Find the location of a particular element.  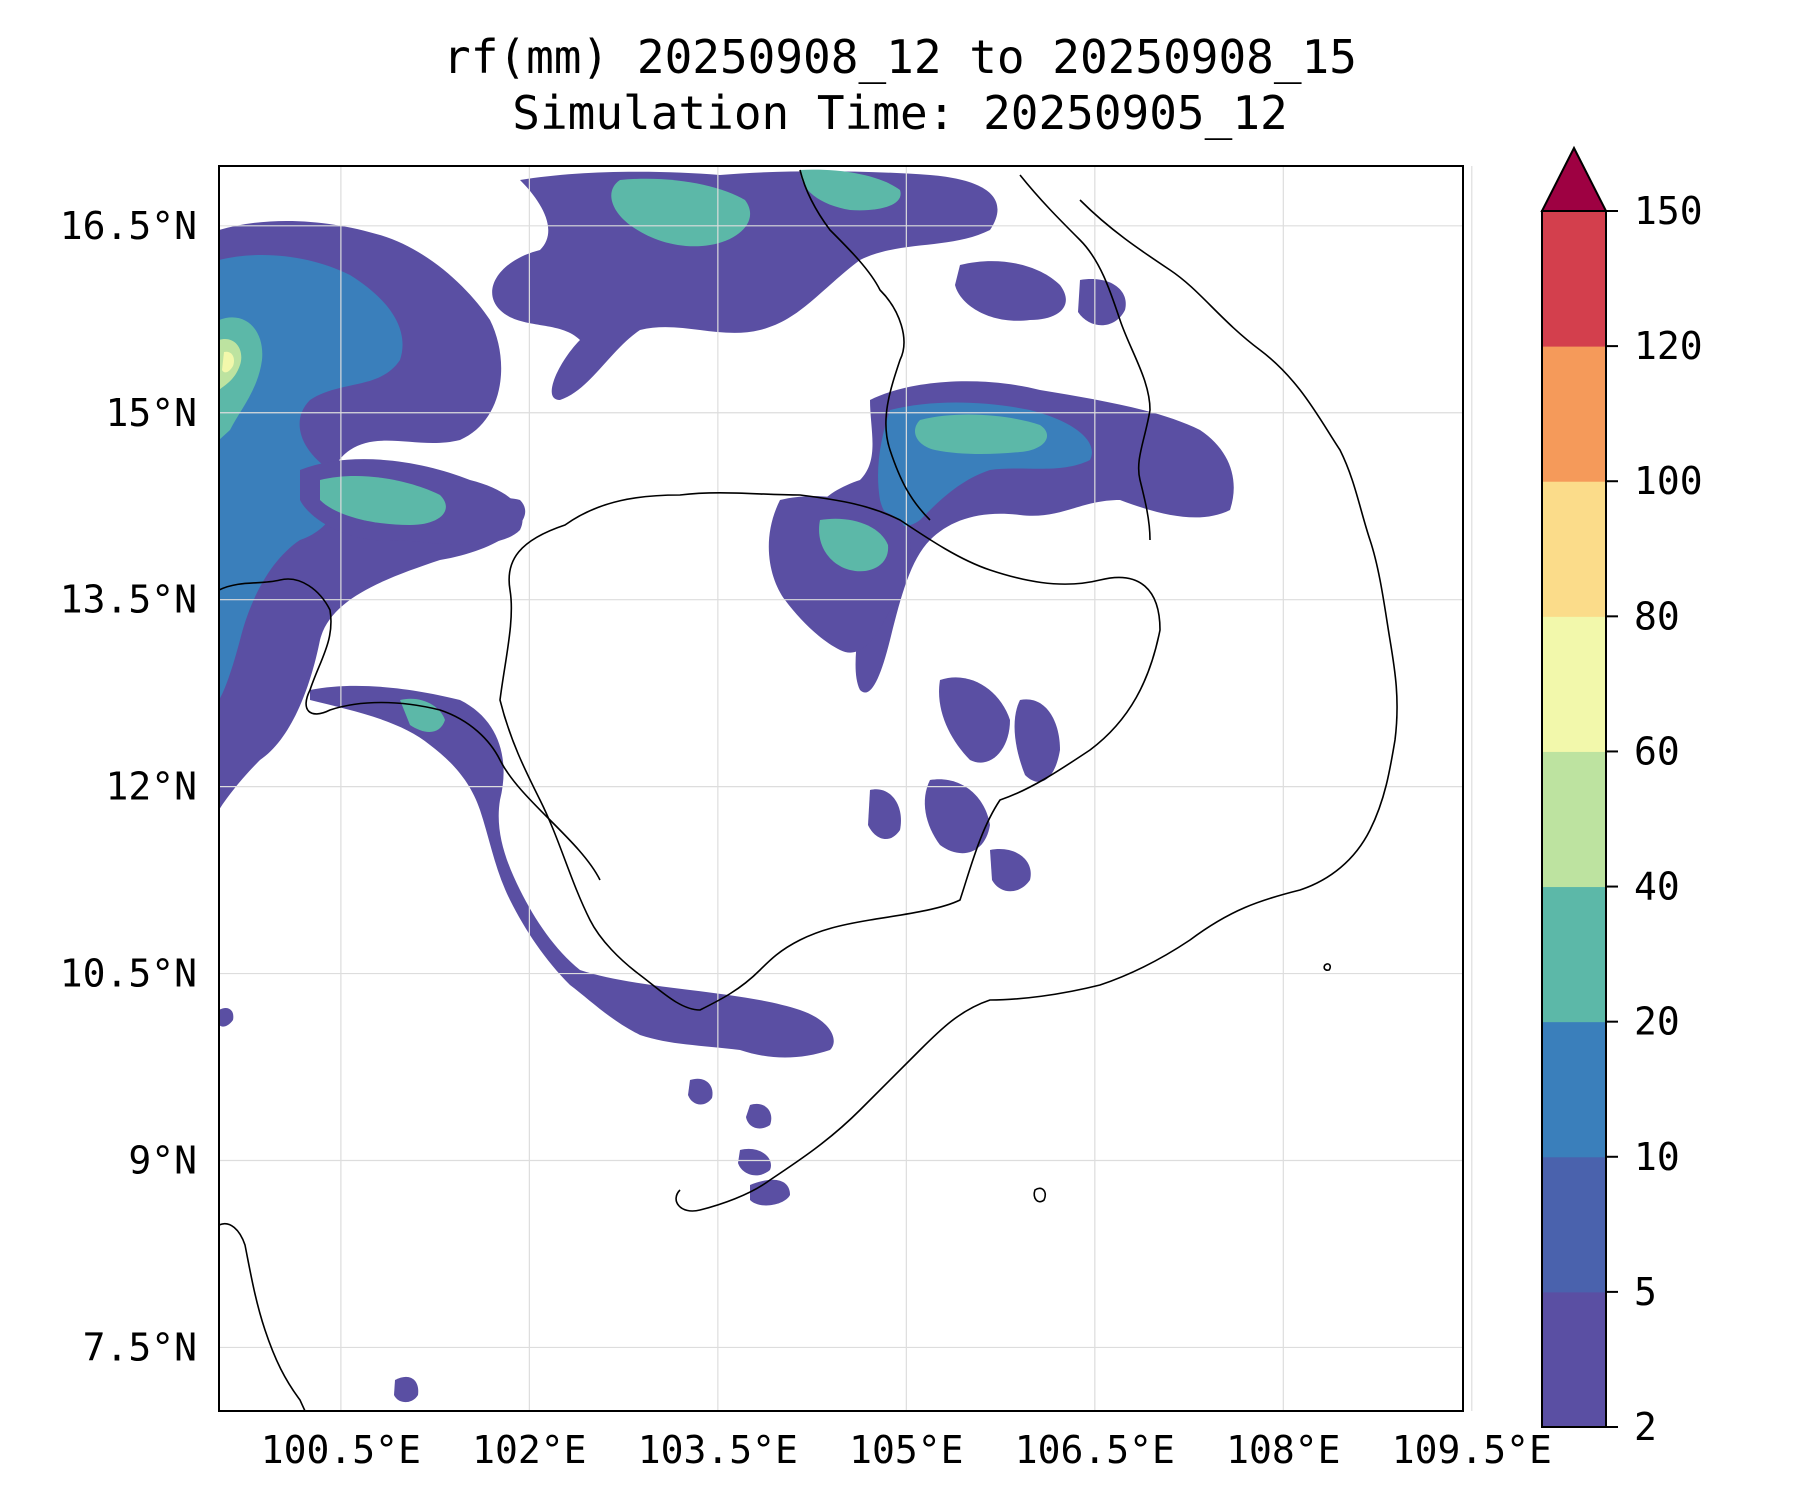

colorbar-tick-label: 60 is located at coordinates (1657, 751).